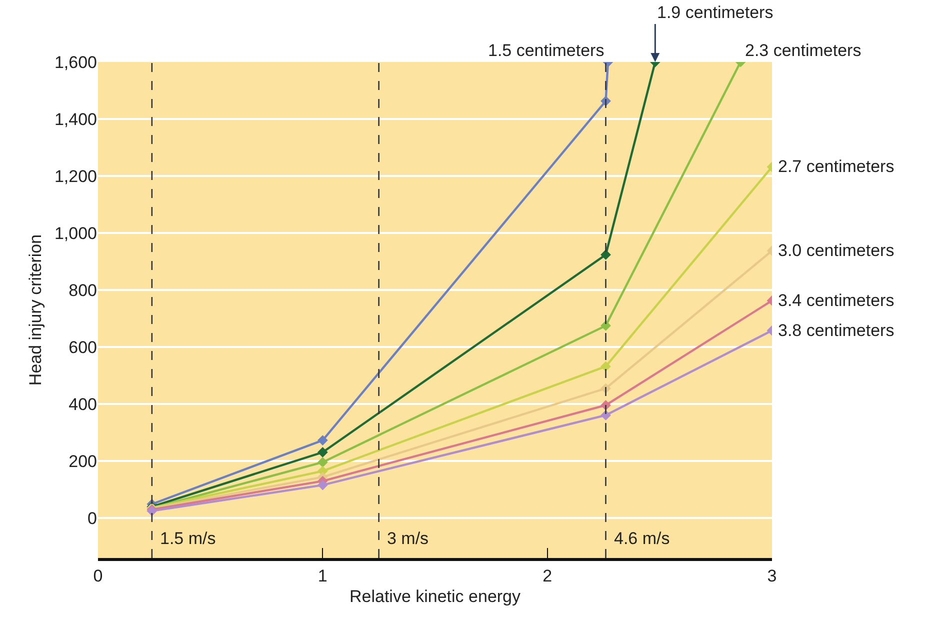 The image size is (928, 618). I want to click on ref-line-label: 1.5 m/s, so click(188, 538).